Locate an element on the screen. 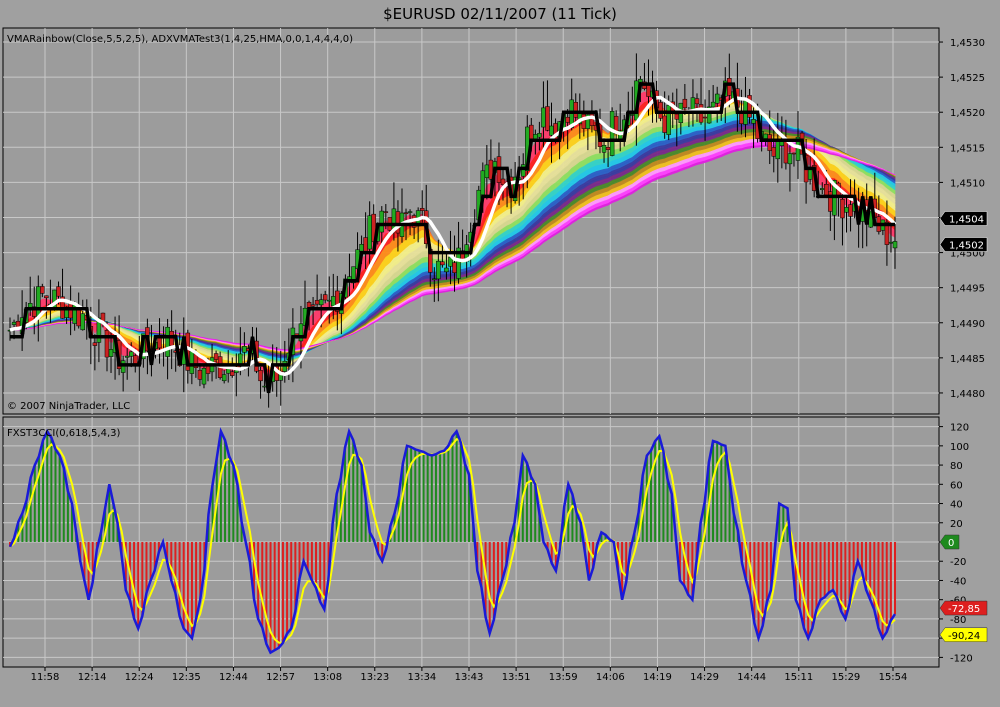  time-tick-label: 15:29 is located at coordinates (845, 677).